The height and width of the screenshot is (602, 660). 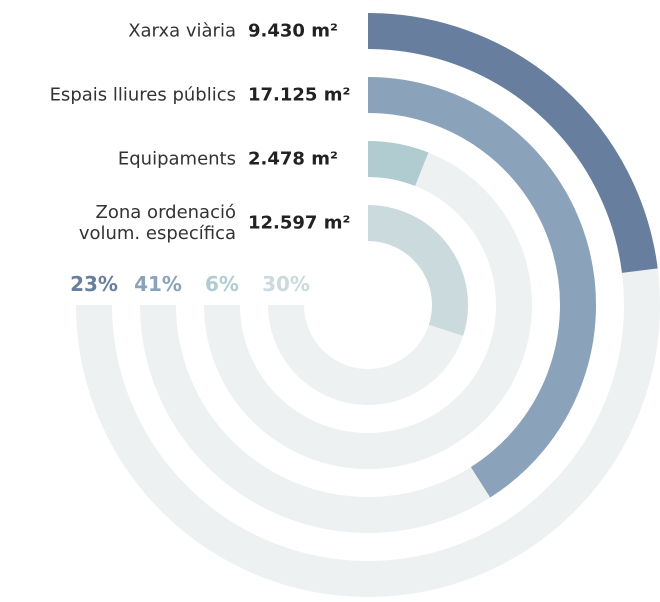 What do you see at coordinates (94, 284) in the screenshot?
I see `percent-label: 23%` at bounding box center [94, 284].